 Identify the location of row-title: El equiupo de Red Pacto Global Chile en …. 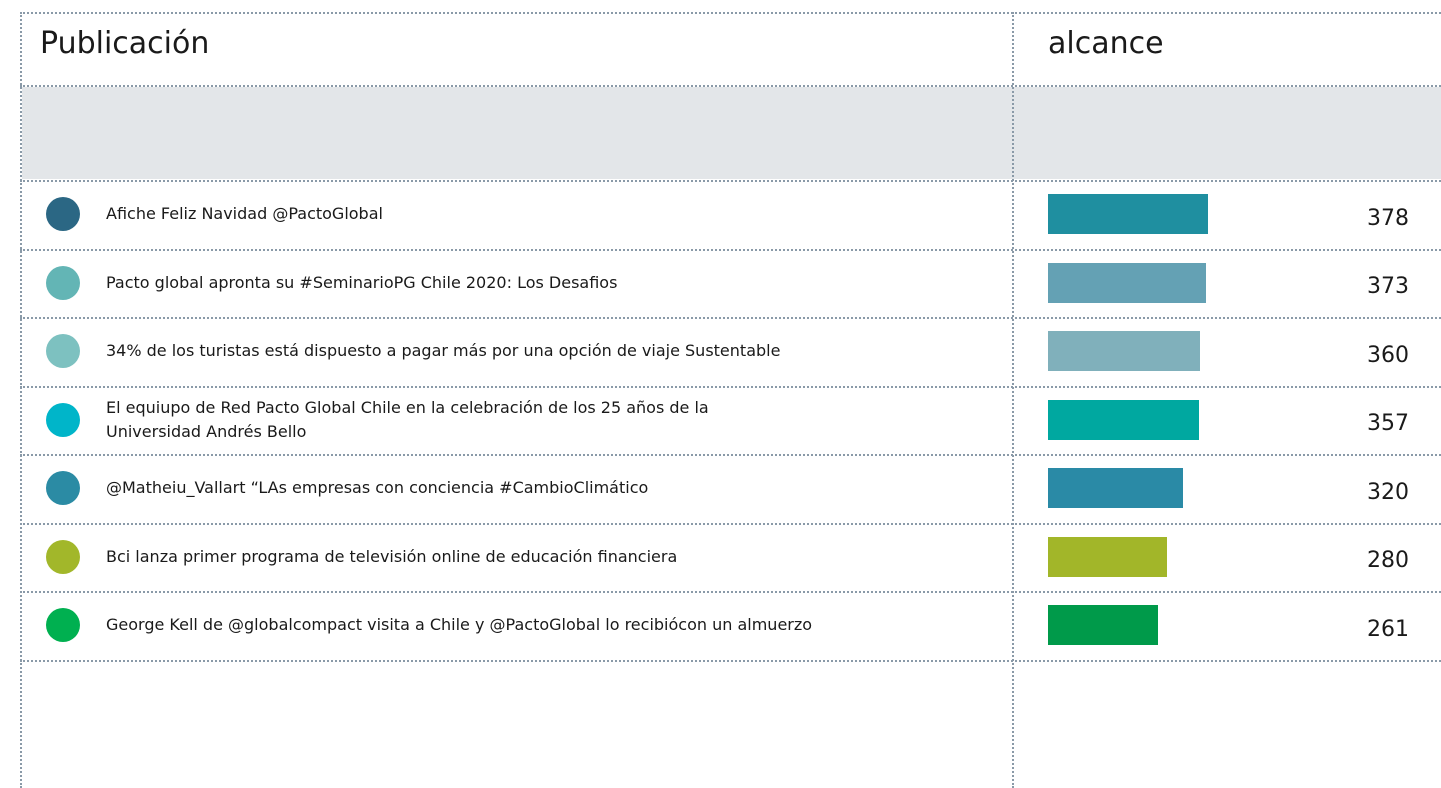
(407, 419).